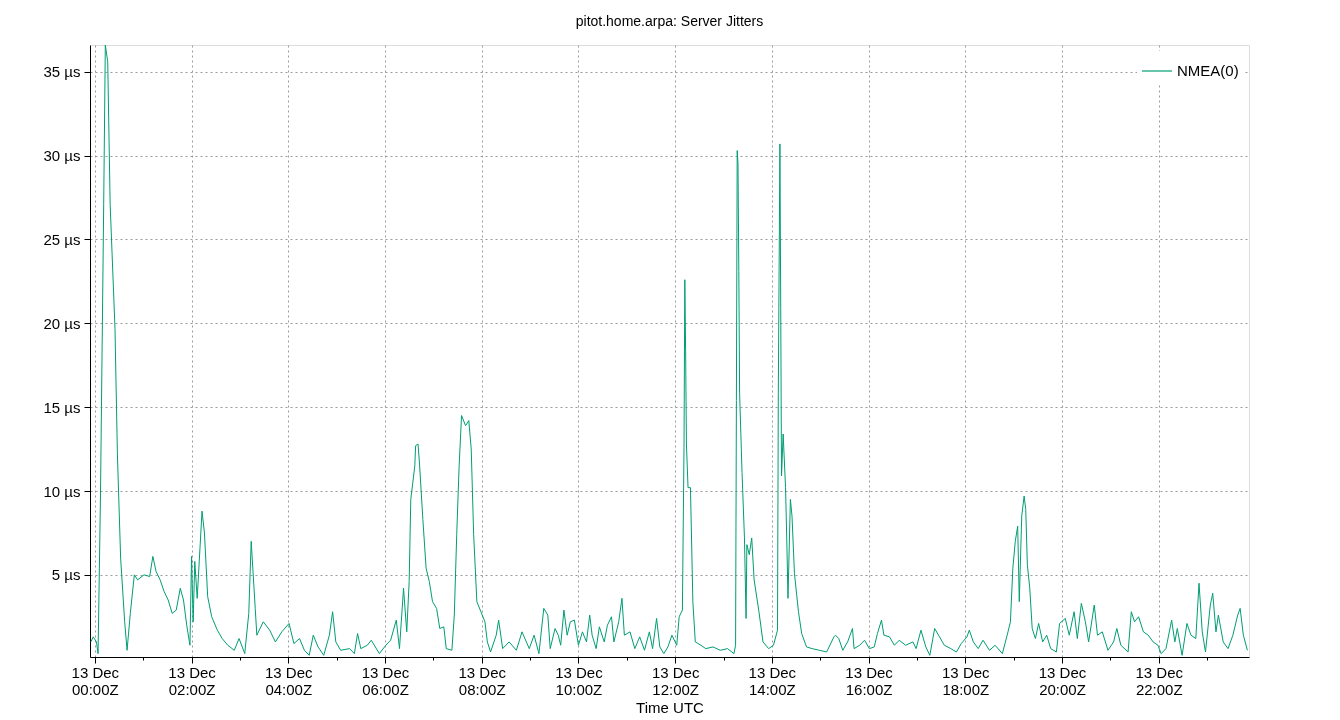 The image size is (1340, 720). What do you see at coordinates (482, 680) in the screenshot?
I see `x-tick-label: 13 Dec 08:00Z` at bounding box center [482, 680].